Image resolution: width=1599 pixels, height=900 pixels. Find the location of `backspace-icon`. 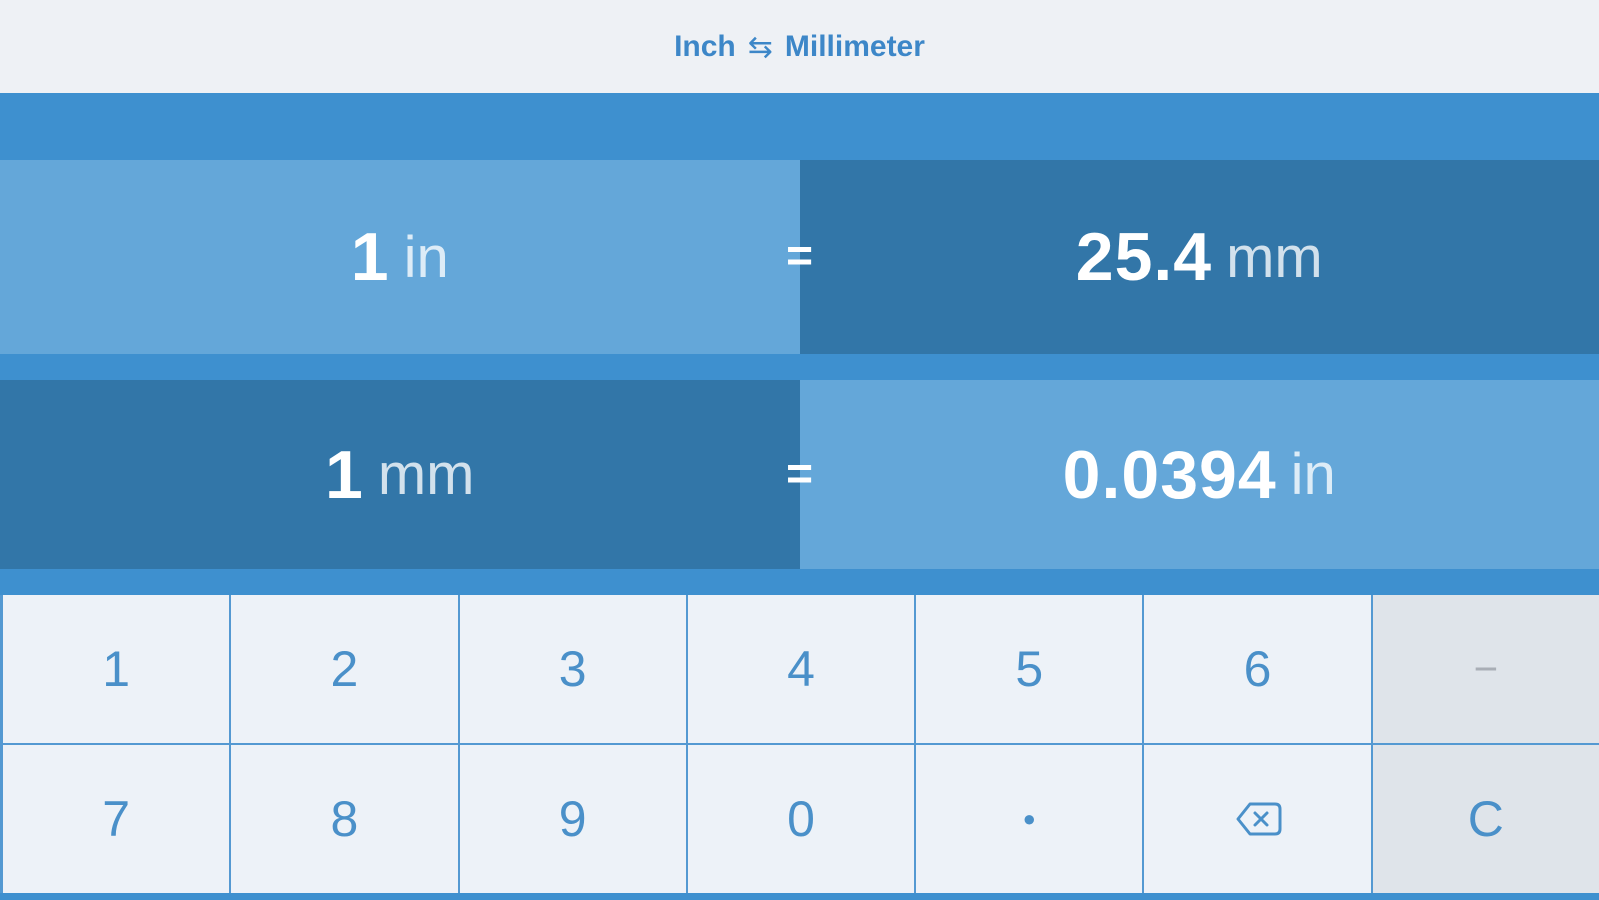

backspace-icon is located at coordinates (1259, 819).